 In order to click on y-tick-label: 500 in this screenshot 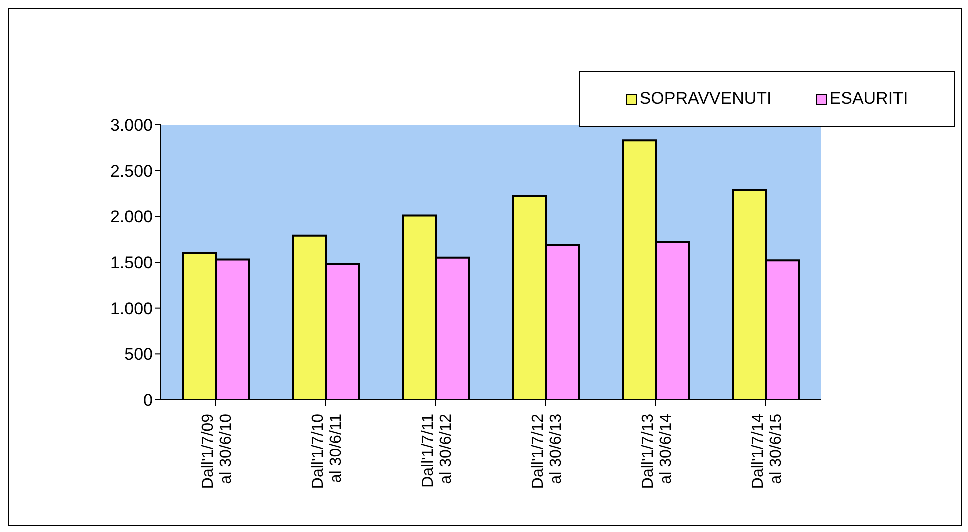, I will do `click(138, 354)`.